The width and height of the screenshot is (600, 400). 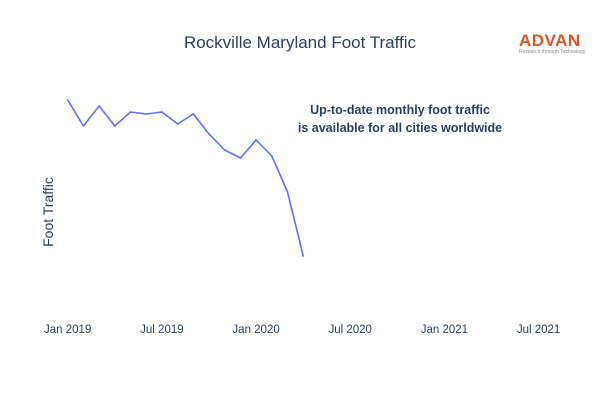 What do you see at coordinates (400, 110) in the screenshot?
I see `annotation-line-1: Up-to-date monthly foot traffic` at bounding box center [400, 110].